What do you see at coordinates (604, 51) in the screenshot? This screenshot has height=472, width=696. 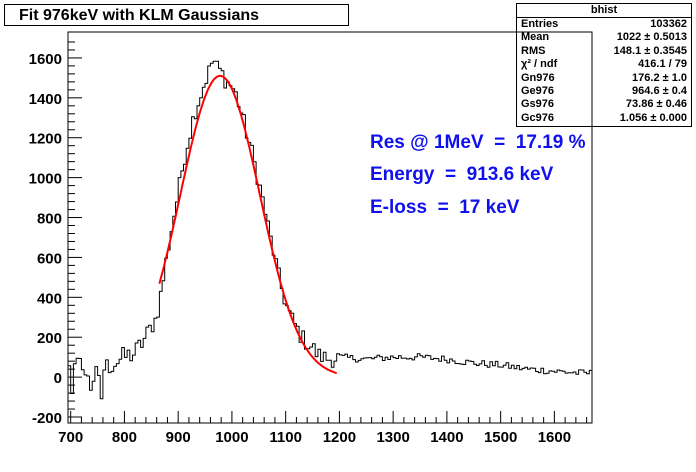 I see `stats-row: RMS 148.1 ± 0.3545` at bounding box center [604, 51].